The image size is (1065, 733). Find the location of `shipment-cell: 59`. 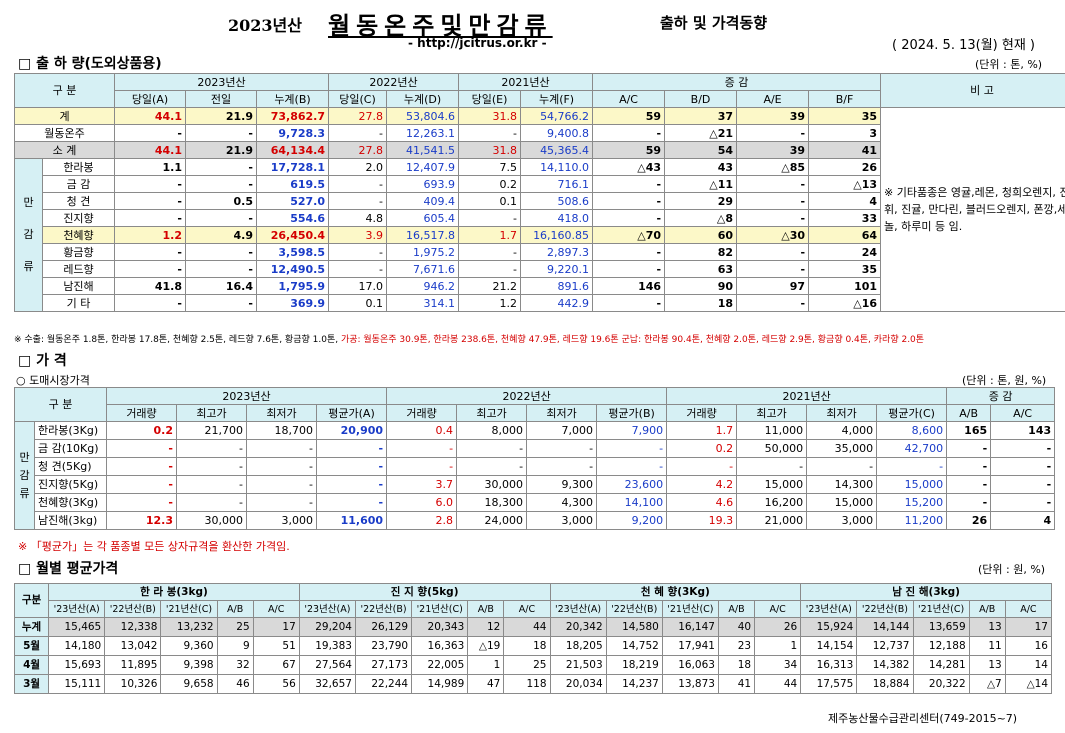

shipment-cell: 59 is located at coordinates (629, 116).